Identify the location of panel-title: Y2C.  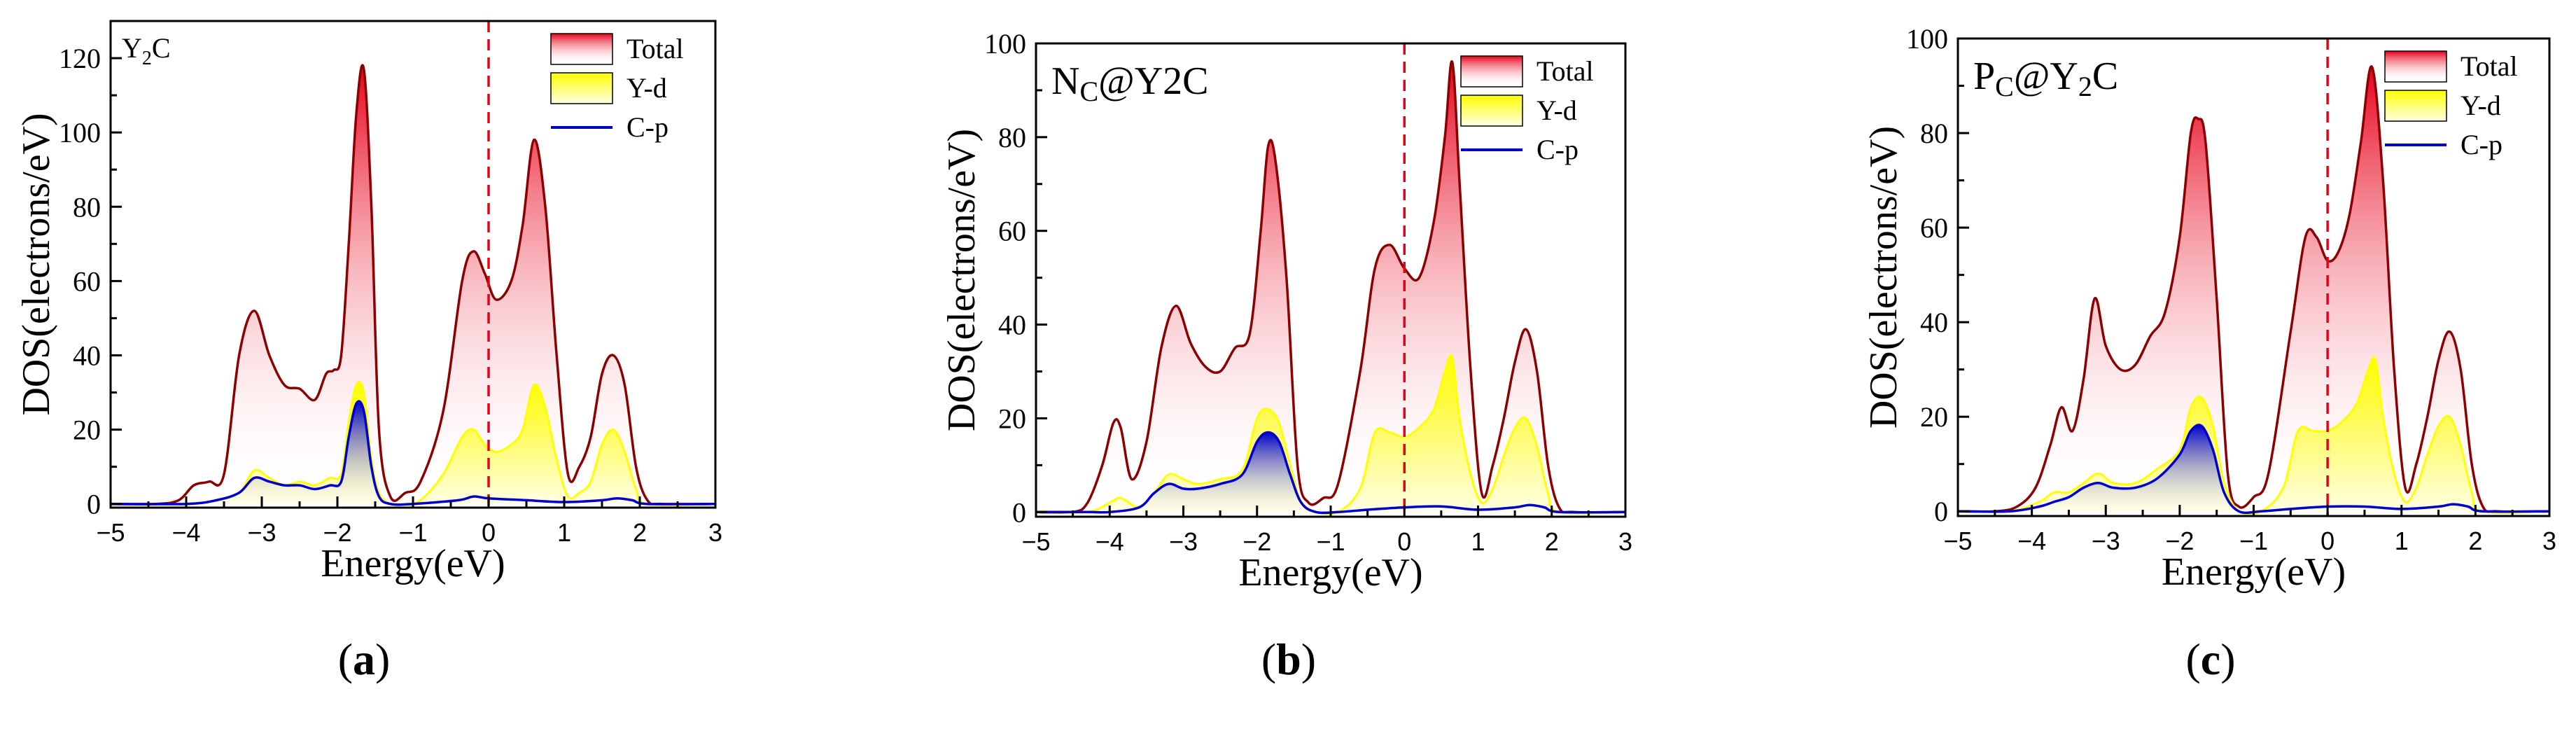
(146, 51).